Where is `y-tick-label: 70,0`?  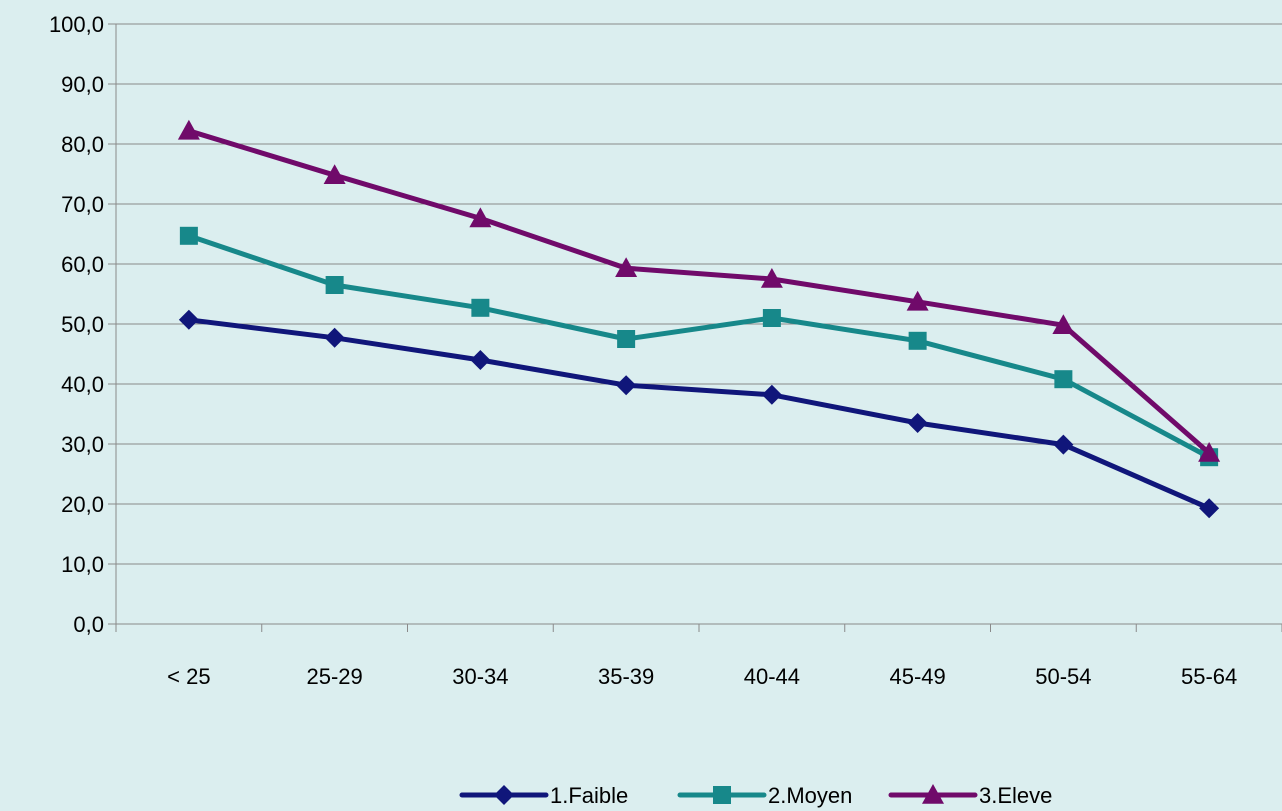
y-tick-label: 70,0 is located at coordinates (82, 204).